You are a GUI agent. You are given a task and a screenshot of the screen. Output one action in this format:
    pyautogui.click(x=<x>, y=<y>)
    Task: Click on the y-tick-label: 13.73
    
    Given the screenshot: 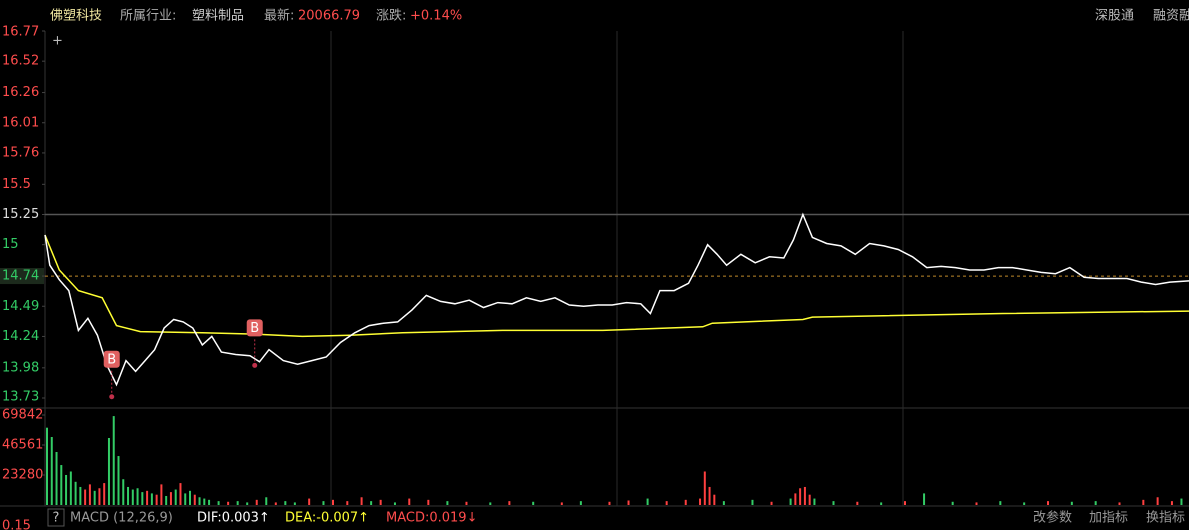 What is the action you would take?
    pyautogui.click(x=20, y=397)
    